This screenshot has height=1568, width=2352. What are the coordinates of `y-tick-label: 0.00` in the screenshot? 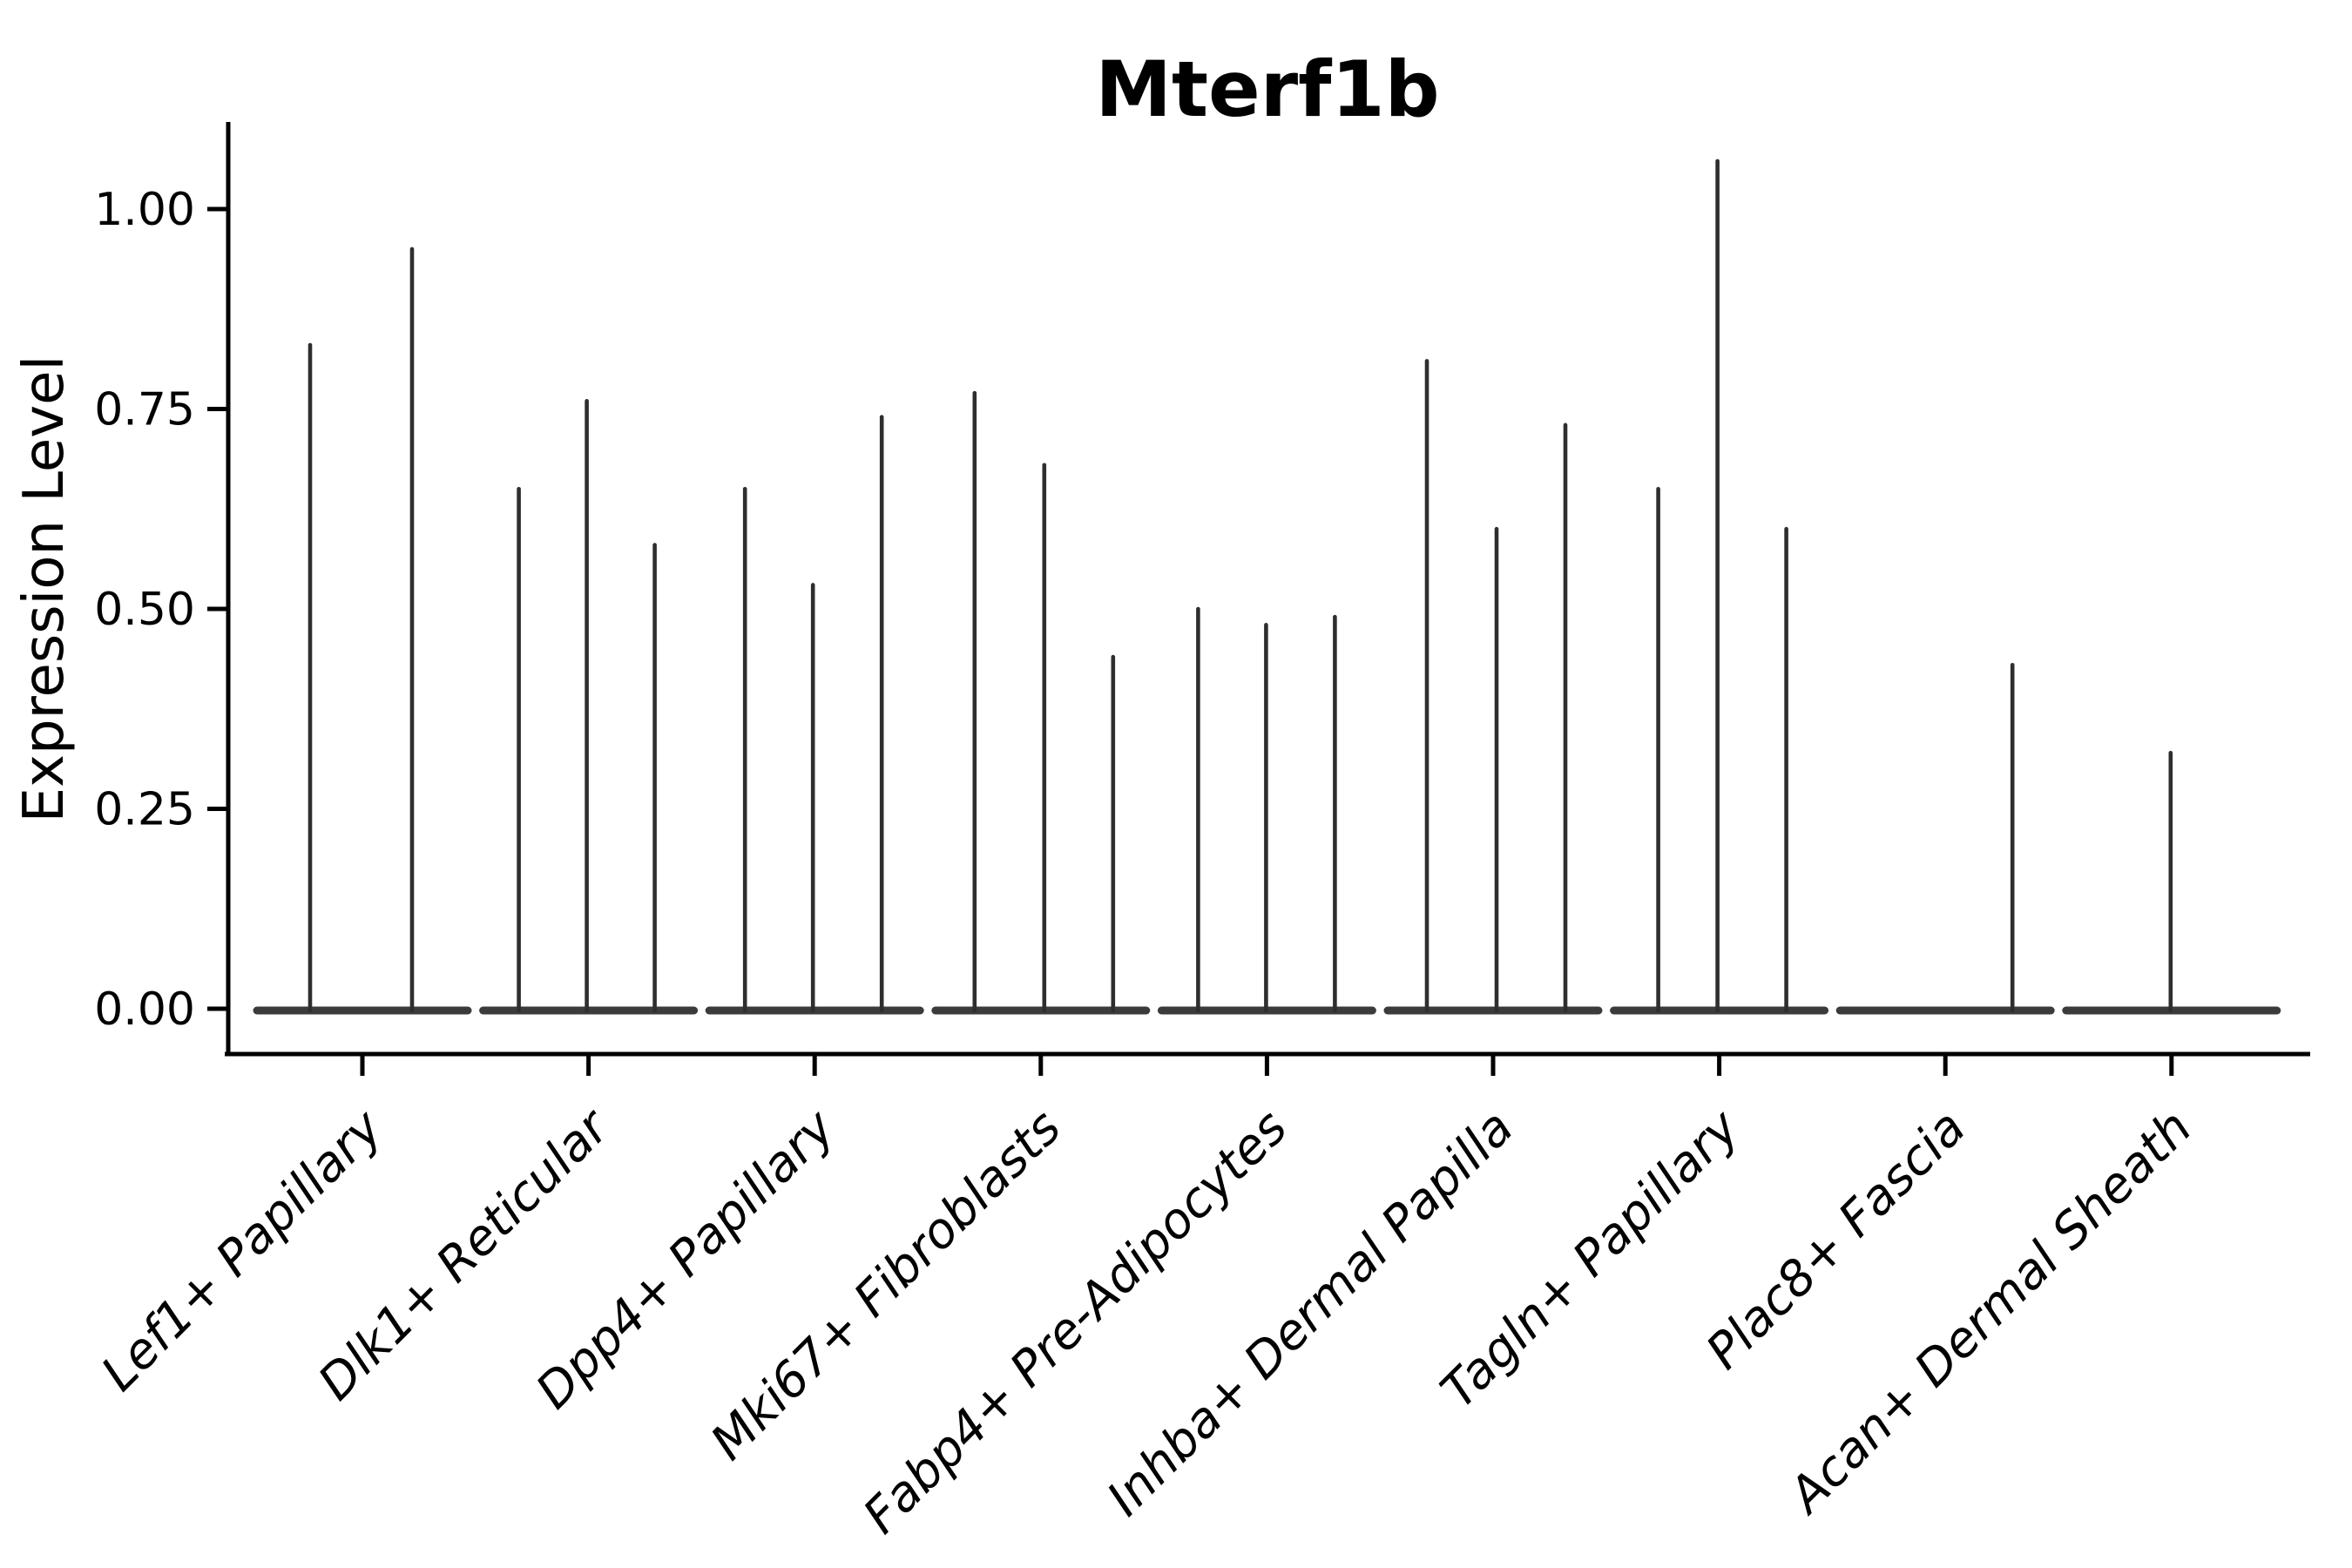 It's located at (145, 1009).